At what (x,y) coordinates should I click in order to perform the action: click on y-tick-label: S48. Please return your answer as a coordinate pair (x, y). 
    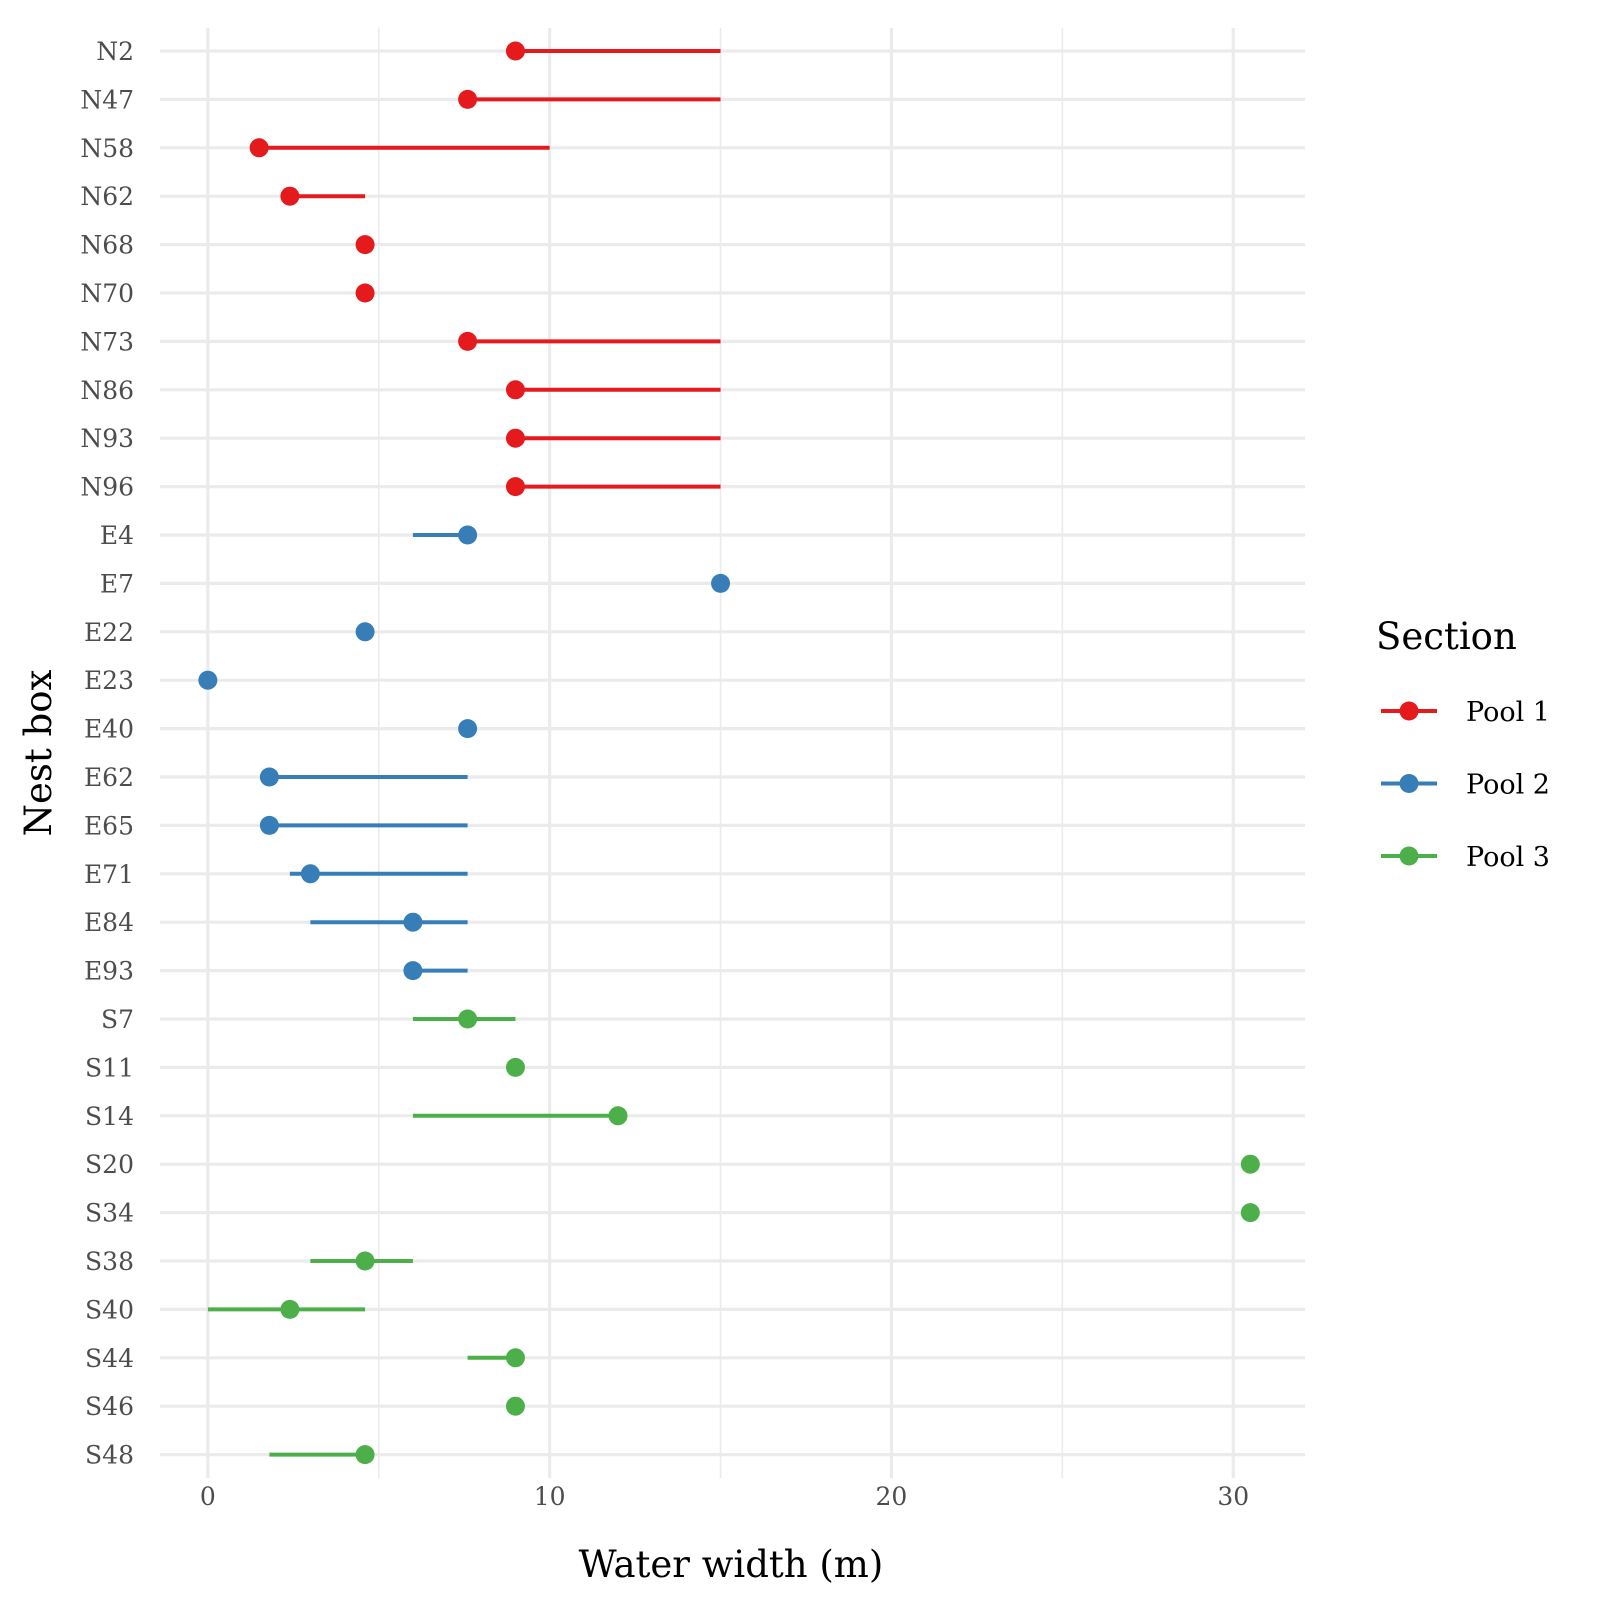
    Looking at the image, I should click on (109, 1455).